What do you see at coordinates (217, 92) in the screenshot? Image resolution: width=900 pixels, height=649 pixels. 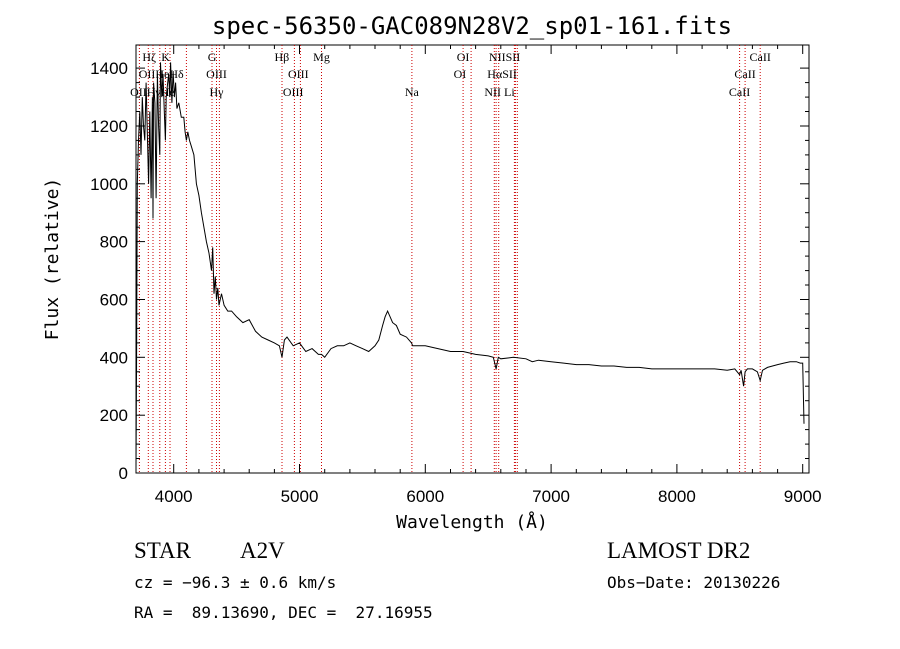 I see `line-label-15: Hγ` at bounding box center [217, 92].